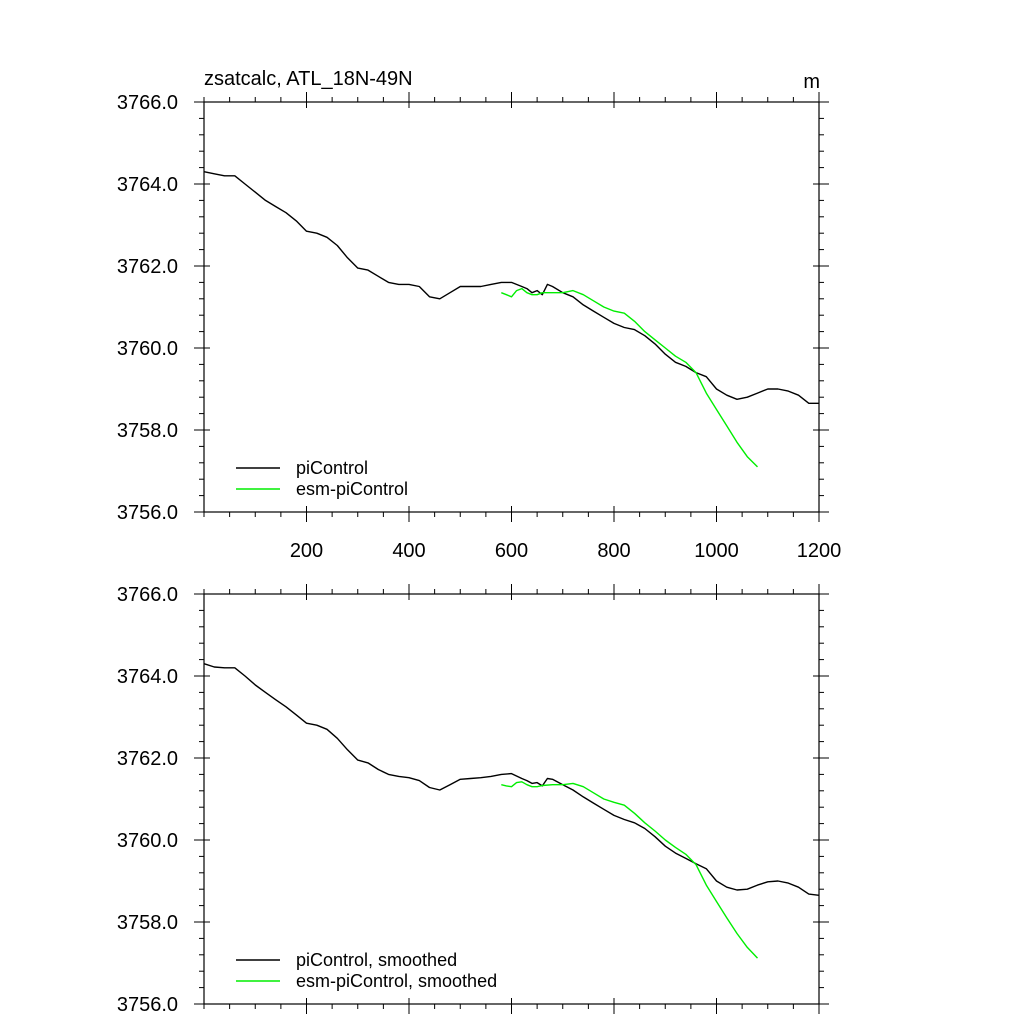 The image size is (1024, 1024). I want to click on x-tick-label: 800, so click(613, 551).